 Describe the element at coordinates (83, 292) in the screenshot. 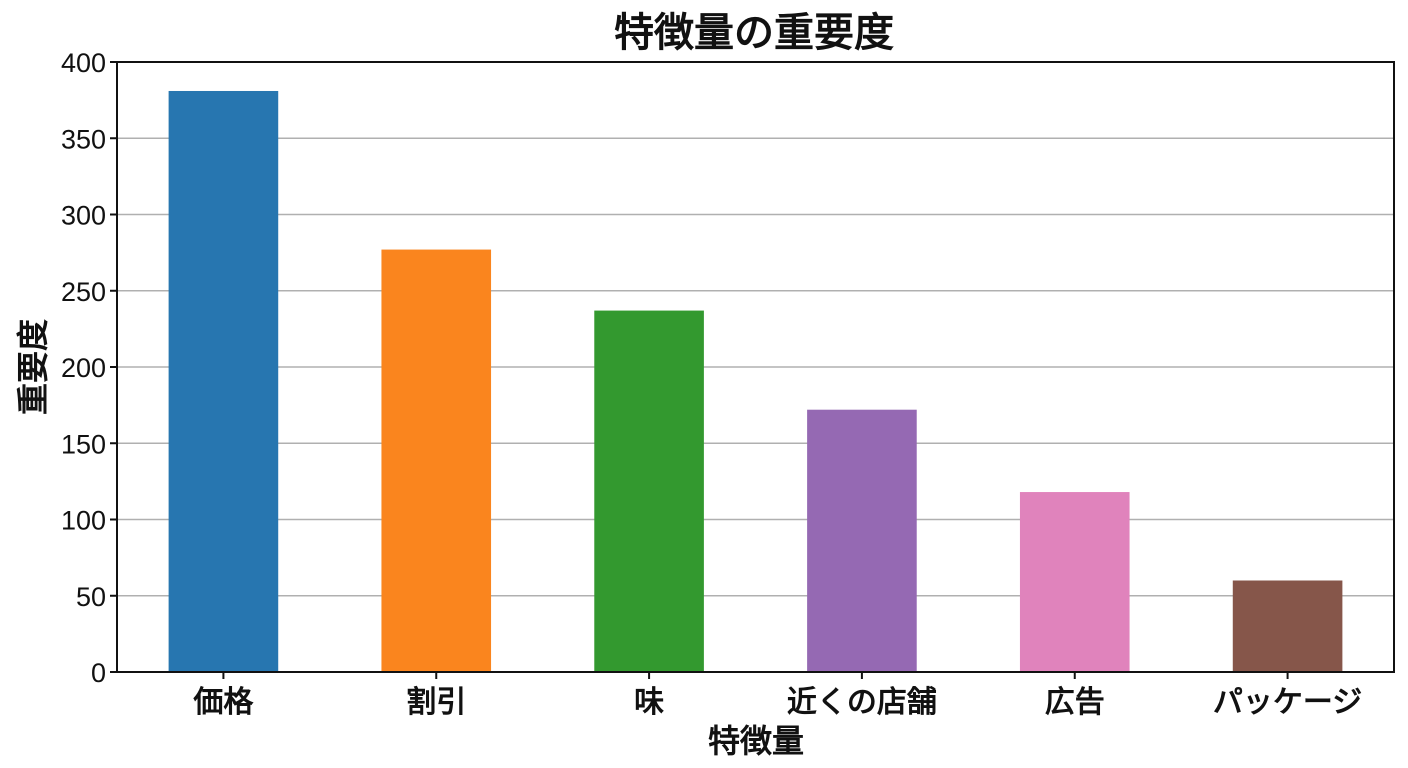

I see `y-tick-label: 250` at that location.